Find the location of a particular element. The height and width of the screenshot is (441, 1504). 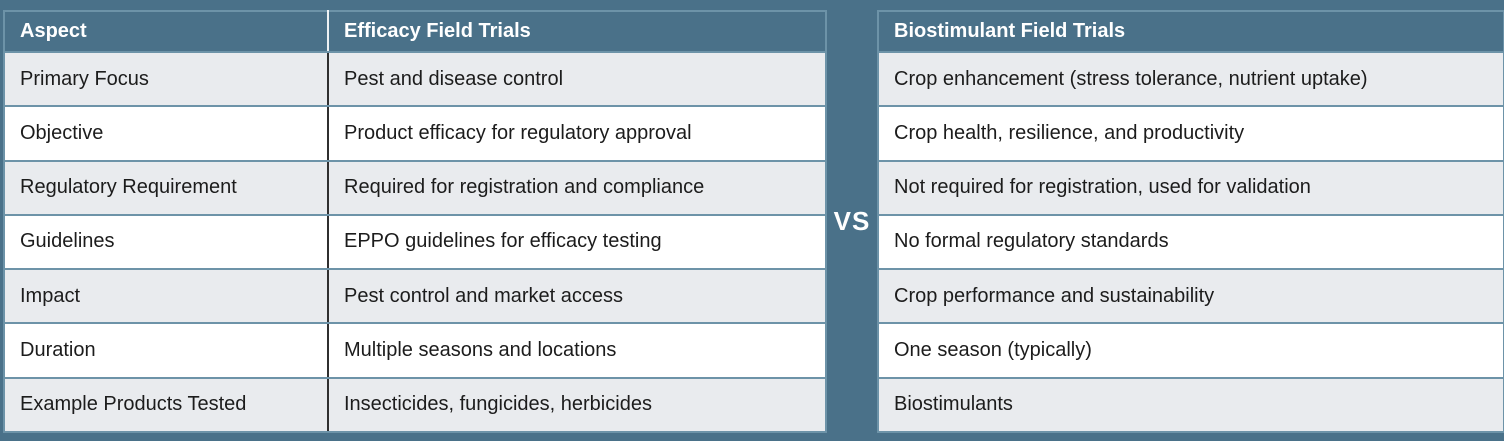

table-row: No formal regulatory standards is located at coordinates (1190, 242).